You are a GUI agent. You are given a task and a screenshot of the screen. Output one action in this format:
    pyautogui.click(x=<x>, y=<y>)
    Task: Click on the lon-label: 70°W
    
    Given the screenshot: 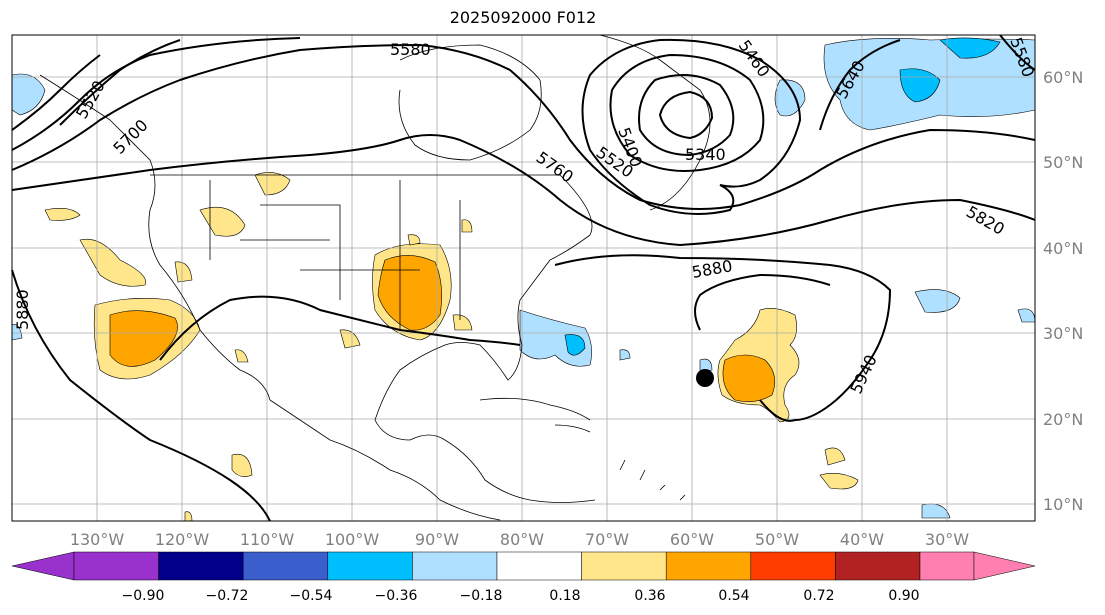 What is the action you would take?
    pyautogui.click(x=607, y=539)
    